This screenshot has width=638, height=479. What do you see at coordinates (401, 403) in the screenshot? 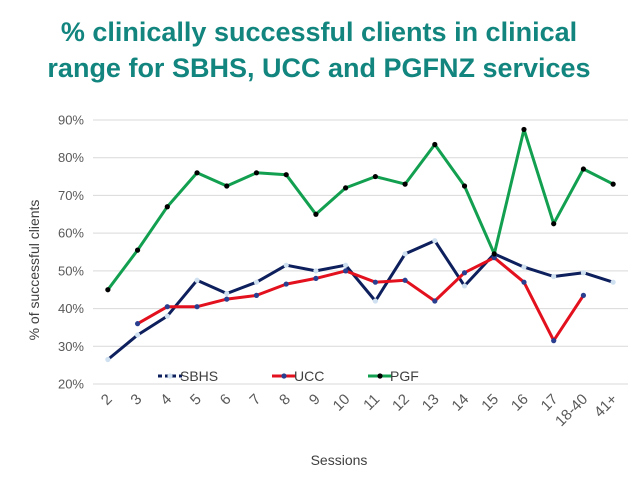
I see `x-tick-label: 12` at bounding box center [401, 403].